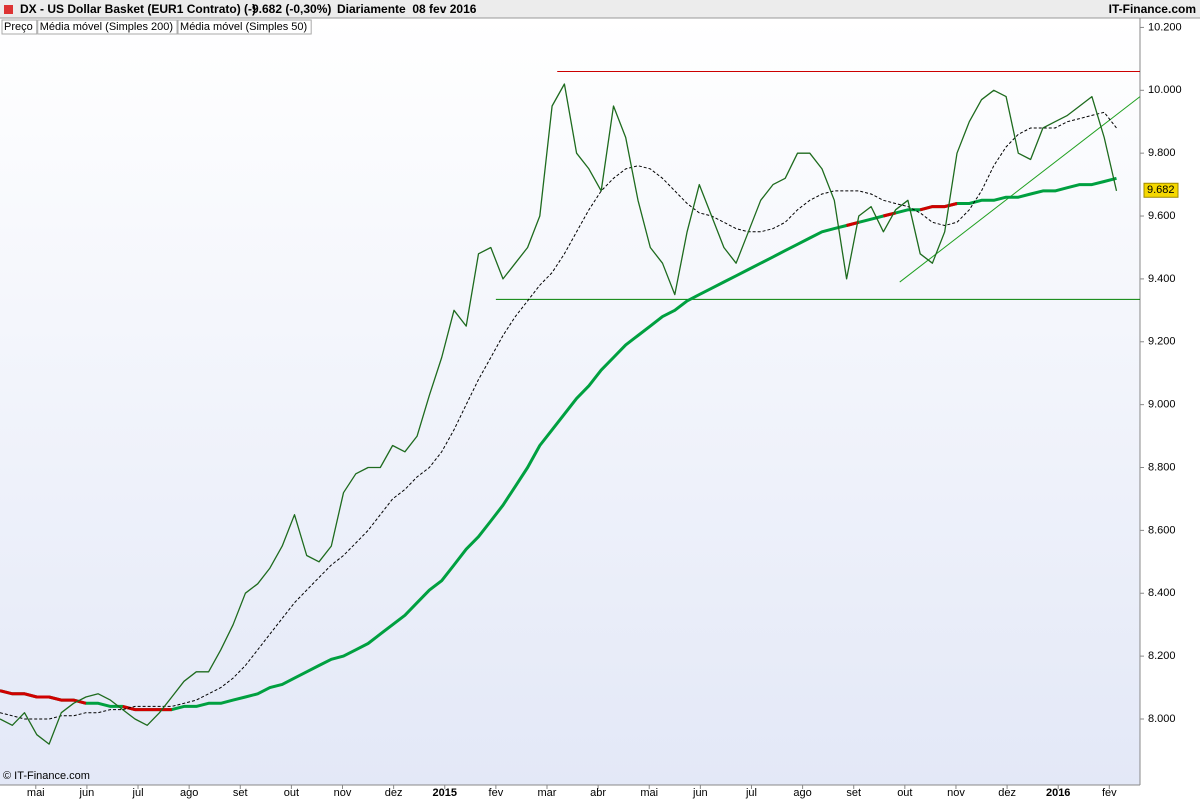  I want to click on x-tick-label: abr, so click(598, 793).